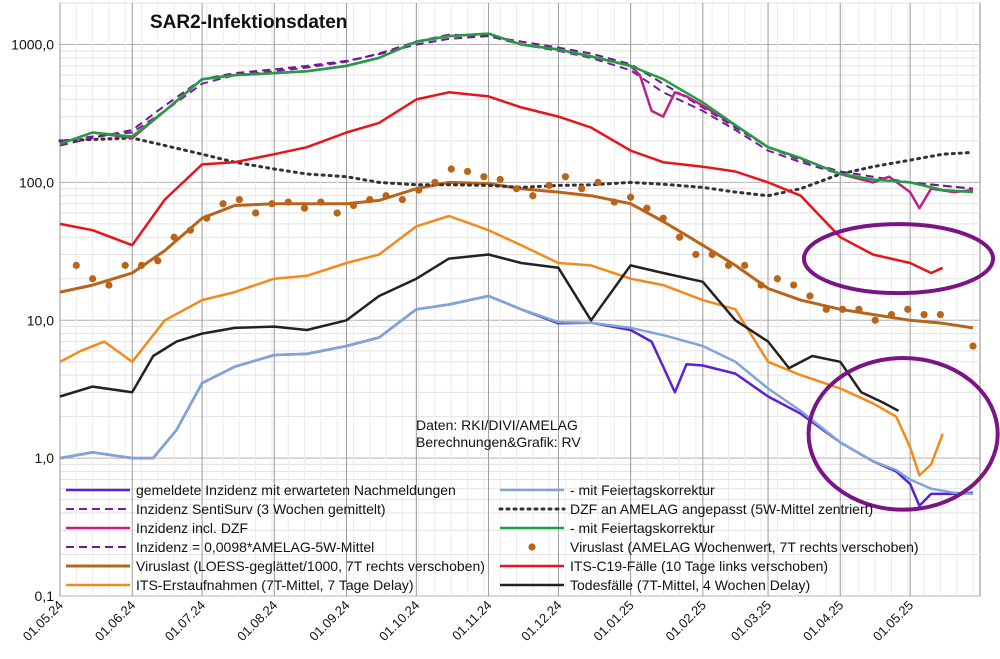 This screenshot has width=1000, height=659. What do you see at coordinates (32, 45) in the screenshot?
I see `y-tick-label: 1000,0` at bounding box center [32, 45].